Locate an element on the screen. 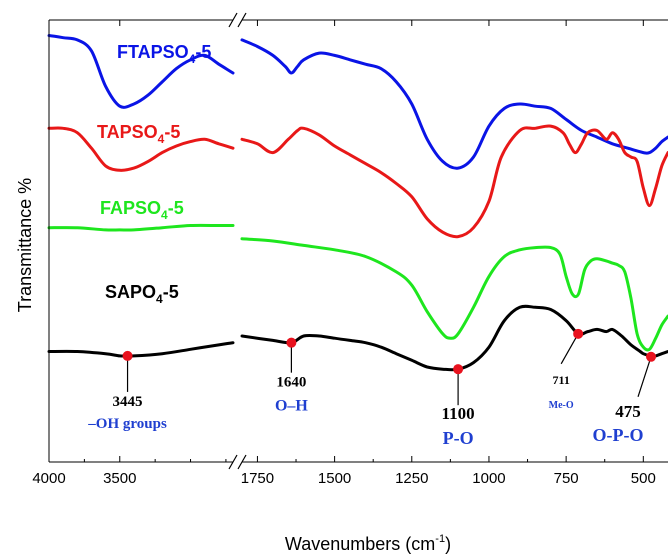 The height and width of the screenshot is (557, 668). series-line-tapso-right is located at coordinates (454, 181).